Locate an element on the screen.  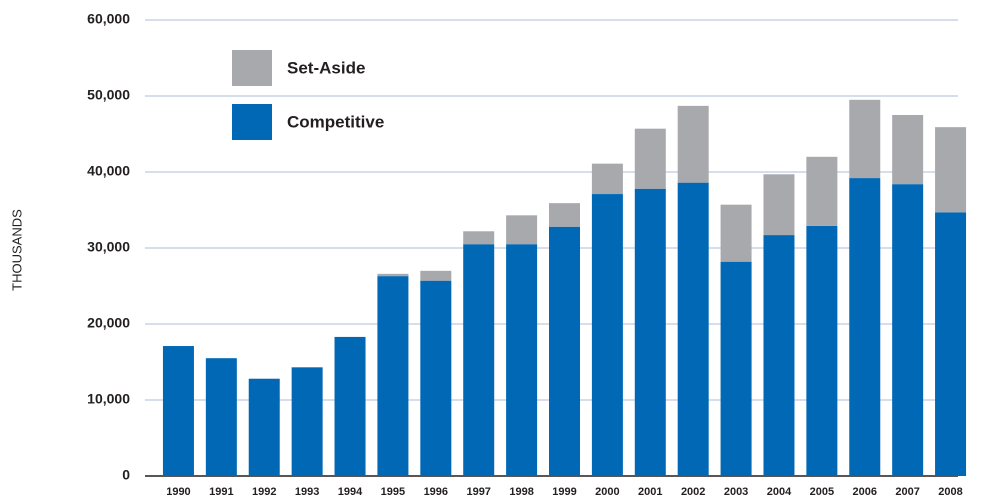
x-tick-label: 2008 is located at coordinates (950, 492).